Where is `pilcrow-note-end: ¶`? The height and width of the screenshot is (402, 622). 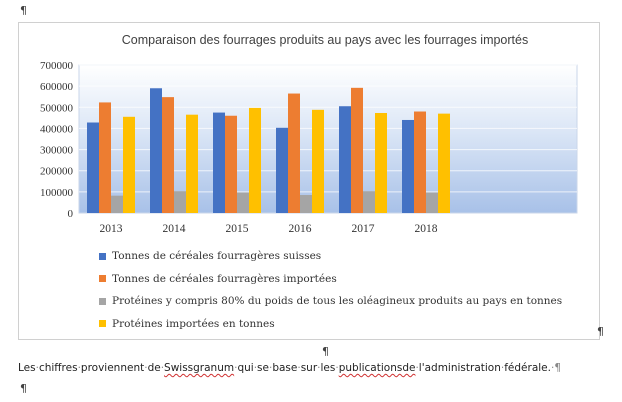
pilcrow-note-end: ¶ is located at coordinates (557, 368).